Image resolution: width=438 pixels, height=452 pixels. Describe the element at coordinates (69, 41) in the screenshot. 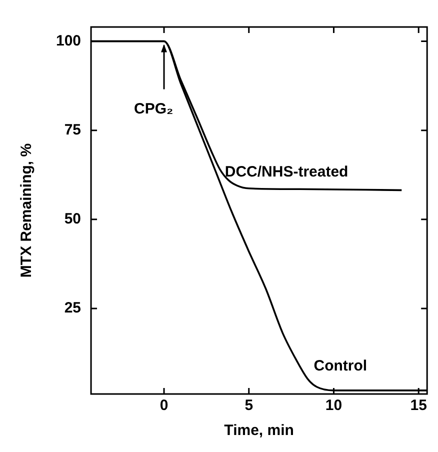

I see `y-tick-label: 100` at that location.